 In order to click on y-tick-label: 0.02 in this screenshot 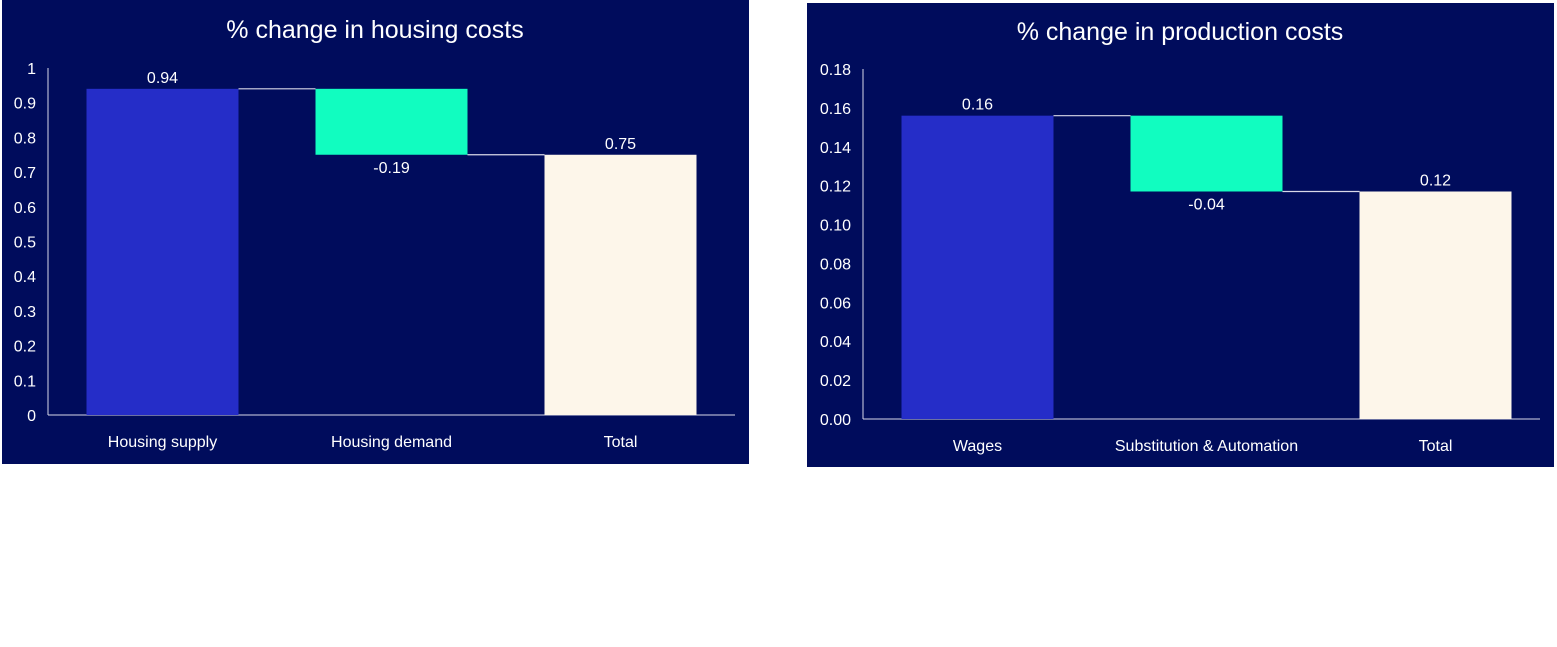, I will do `click(835, 381)`.